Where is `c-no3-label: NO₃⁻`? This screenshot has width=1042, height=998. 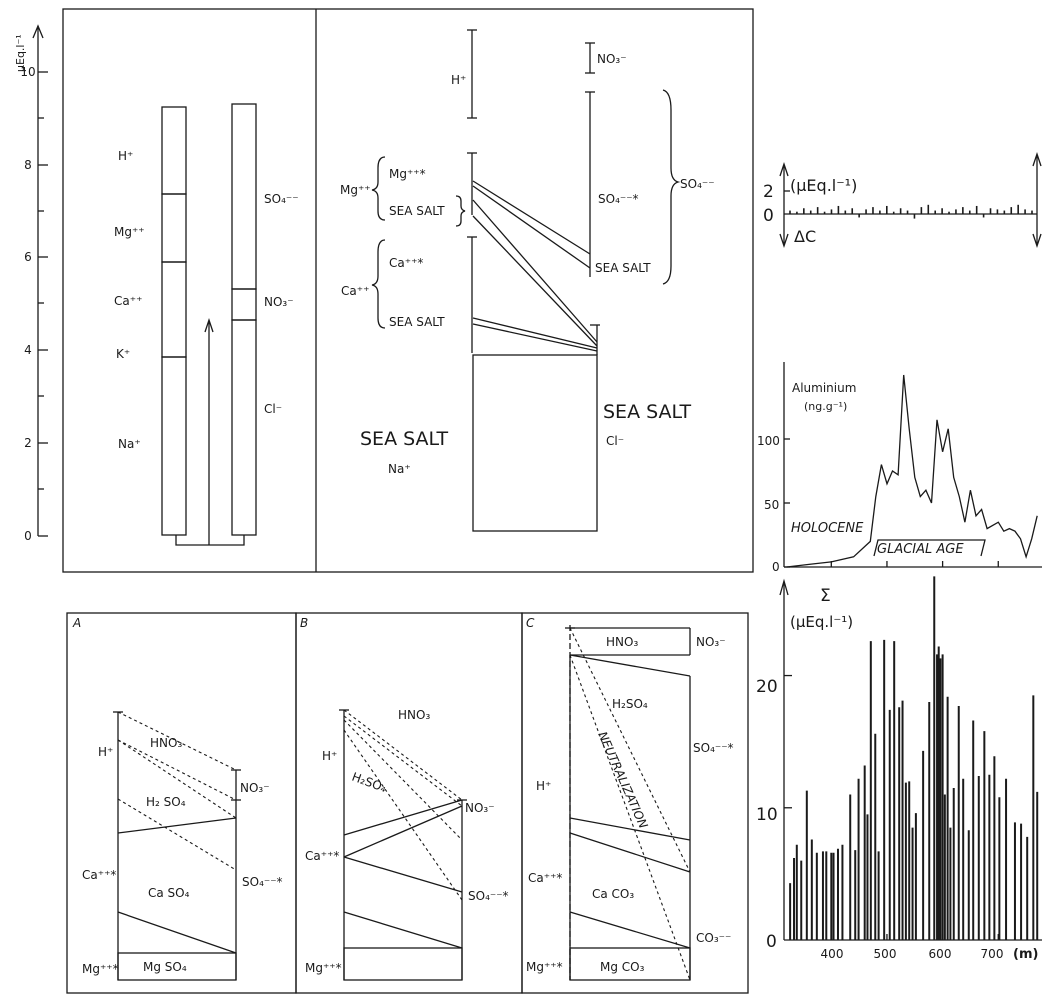 c-no3-label: NO₃⁻ is located at coordinates (711, 642).